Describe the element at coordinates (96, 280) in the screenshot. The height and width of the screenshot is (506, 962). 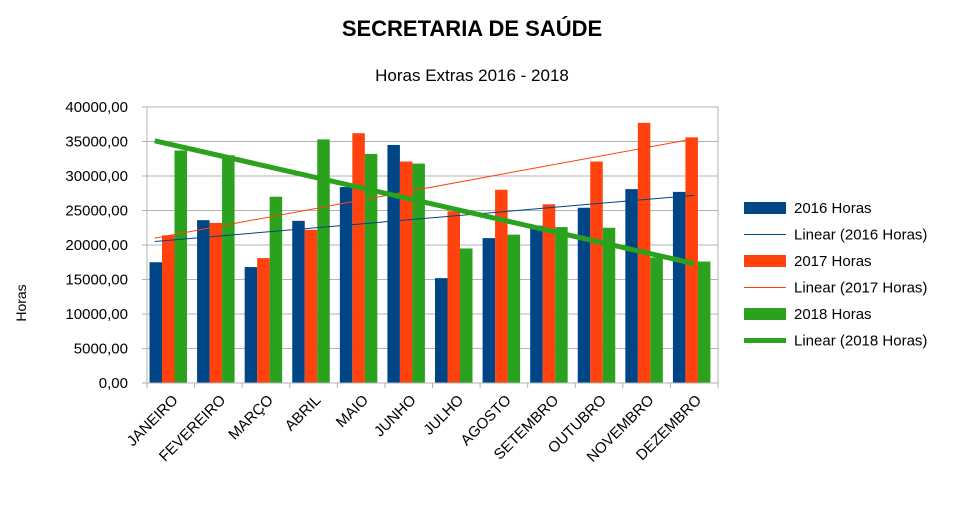
I see `y-tick-label: 15000,00` at that location.